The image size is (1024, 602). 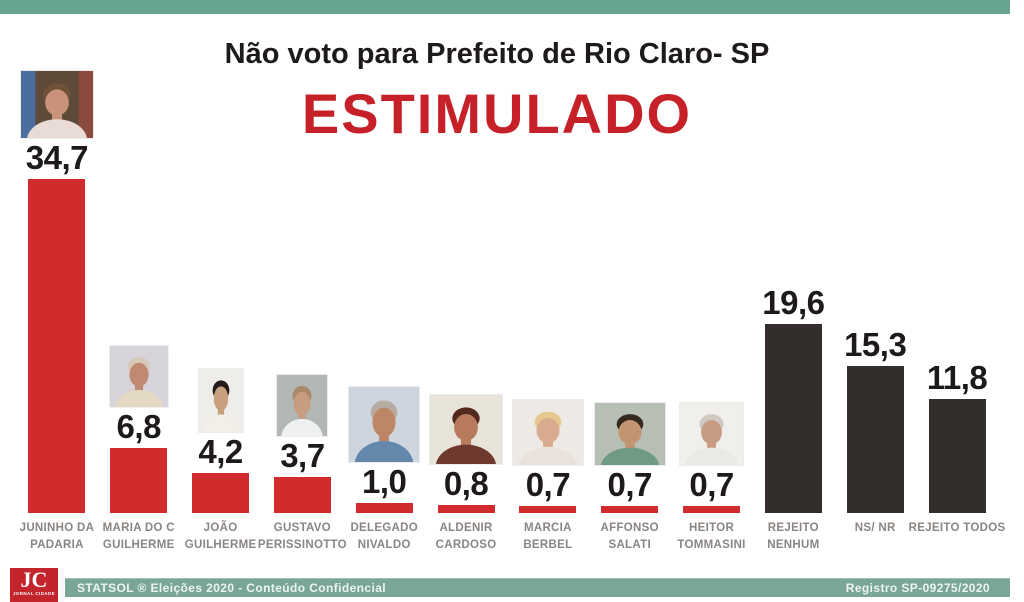 I want to click on chart-column-juninho-da-padaria: 34,7 JUNINHO DA PADARIA, so click(x=57, y=305).